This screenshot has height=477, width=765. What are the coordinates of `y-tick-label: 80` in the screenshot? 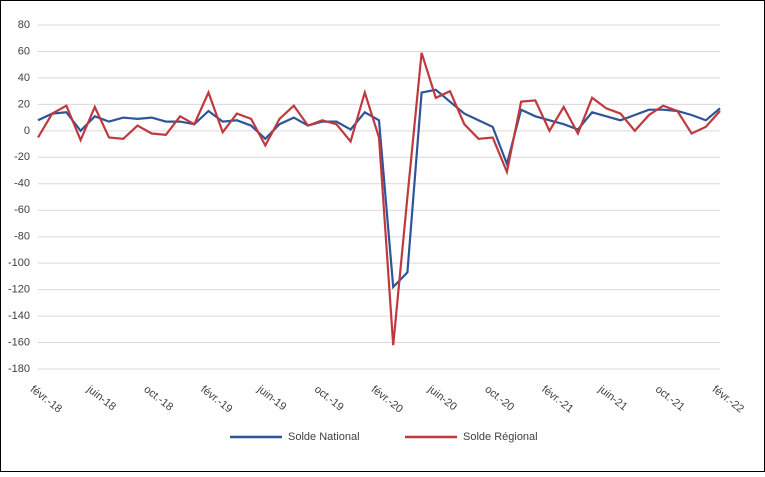 It's located at (24, 25).